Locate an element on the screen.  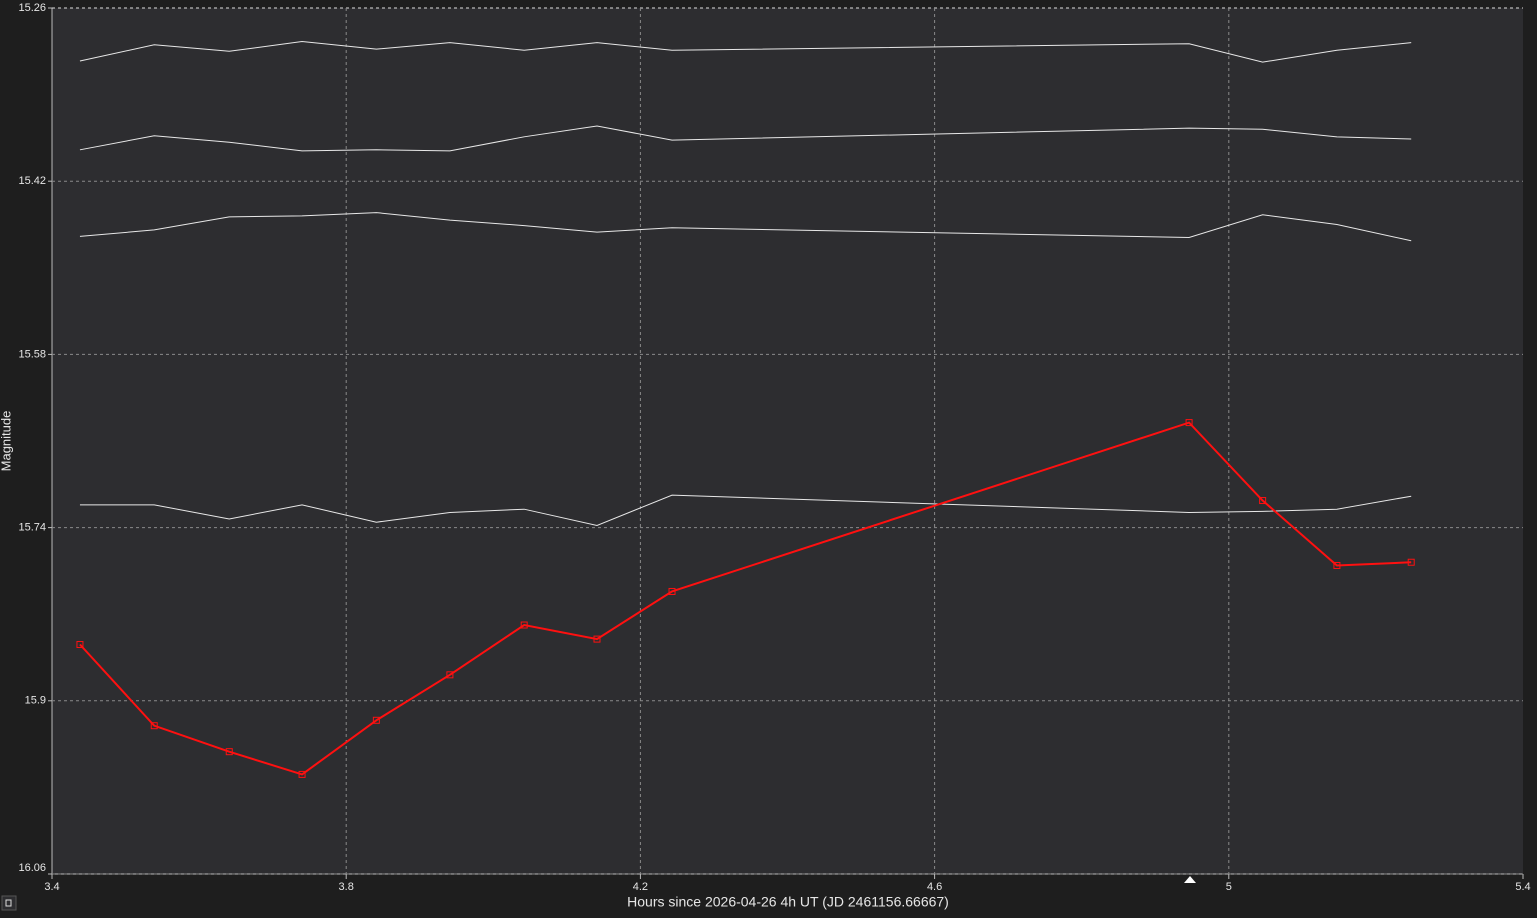
y-tick-label: 15.9 is located at coordinates (35, 701).